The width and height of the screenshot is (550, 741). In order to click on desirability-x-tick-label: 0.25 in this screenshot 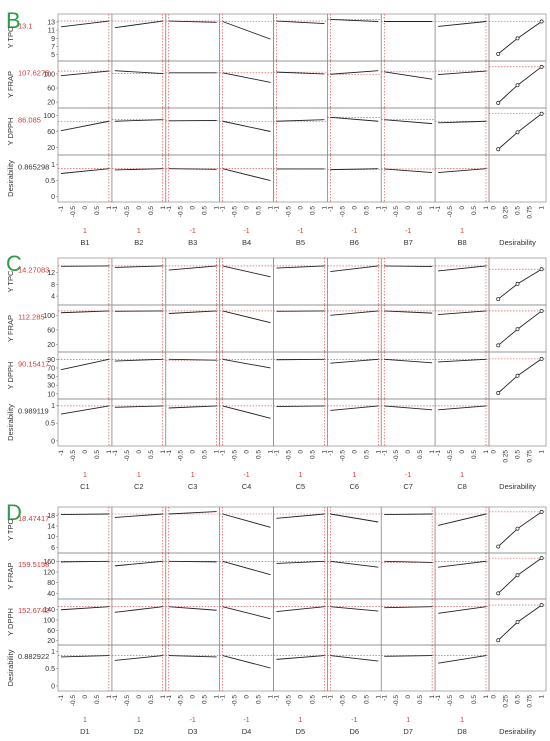, I will do `click(505, 212)`.